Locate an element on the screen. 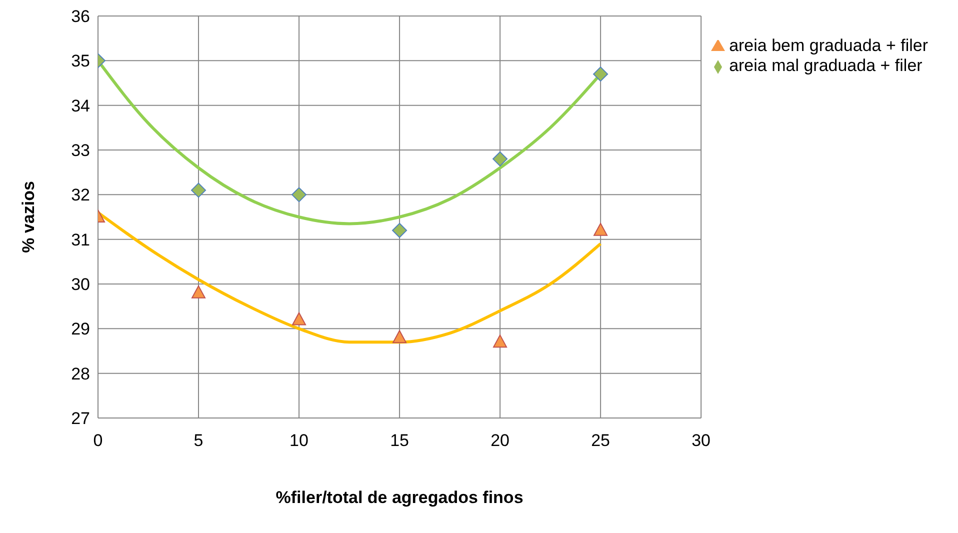 The image size is (958, 533). y-tick-label: 34 is located at coordinates (80, 106).